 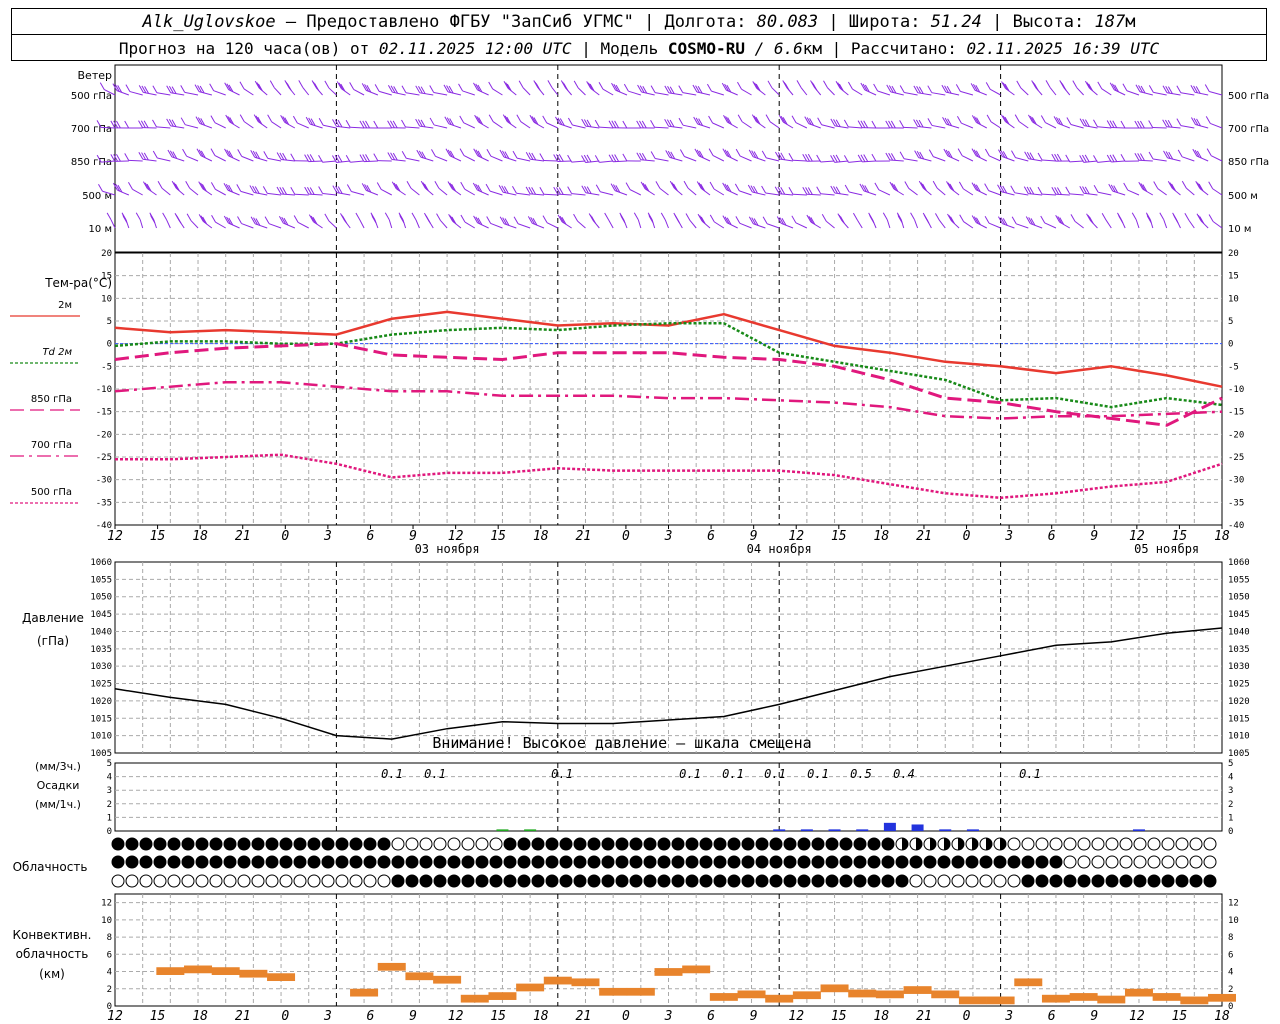 What do you see at coordinates (57, 352) in the screenshot?
I see `temp-legend-label: Td 2м` at bounding box center [57, 352].